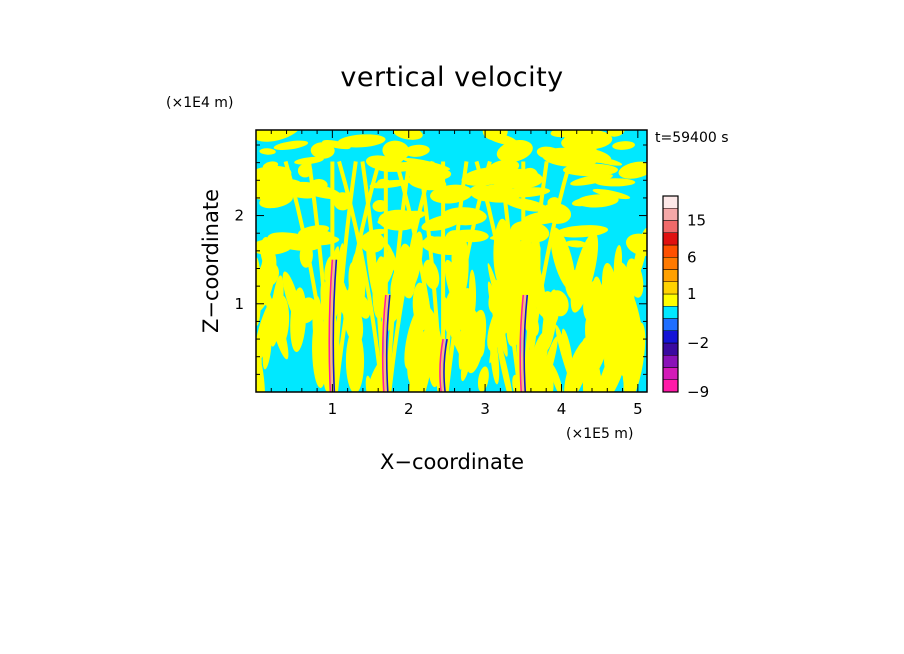 Image resolution: width=904 pixels, height=654 pixels. Describe the element at coordinates (692, 257) in the screenshot. I see `colorbar-label: 6` at that location.